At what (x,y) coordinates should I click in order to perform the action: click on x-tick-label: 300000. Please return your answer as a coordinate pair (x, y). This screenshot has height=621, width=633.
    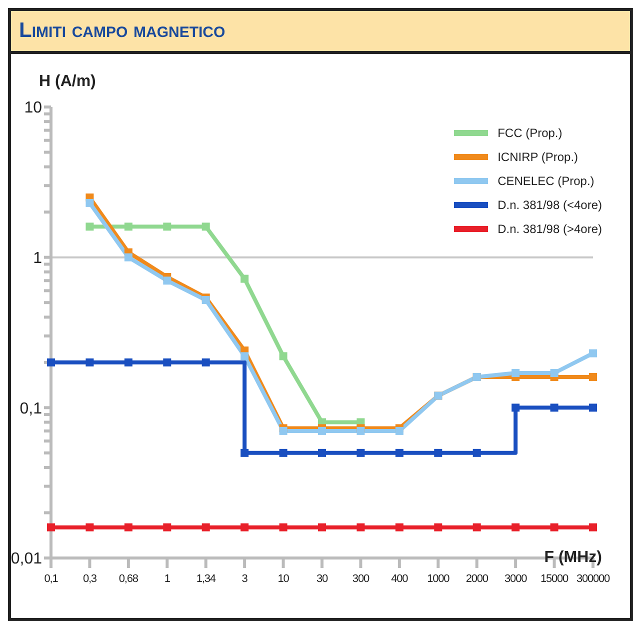
    Looking at the image, I should click on (593, 578).